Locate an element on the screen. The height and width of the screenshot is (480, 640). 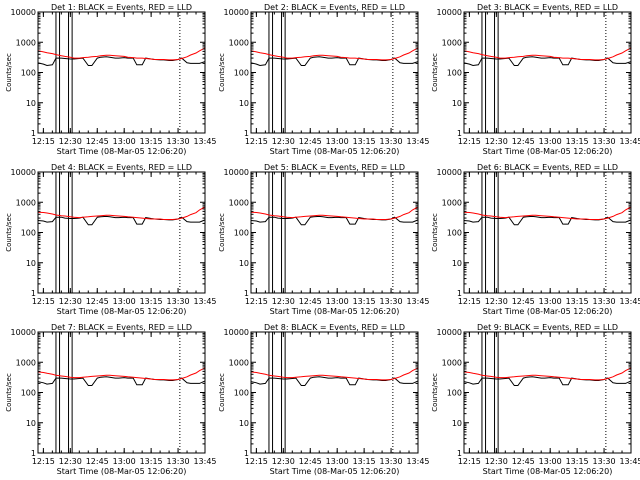
chart-title: Det 3: BLACK = Events, RED = LLD is located at coordinates (547, 7).